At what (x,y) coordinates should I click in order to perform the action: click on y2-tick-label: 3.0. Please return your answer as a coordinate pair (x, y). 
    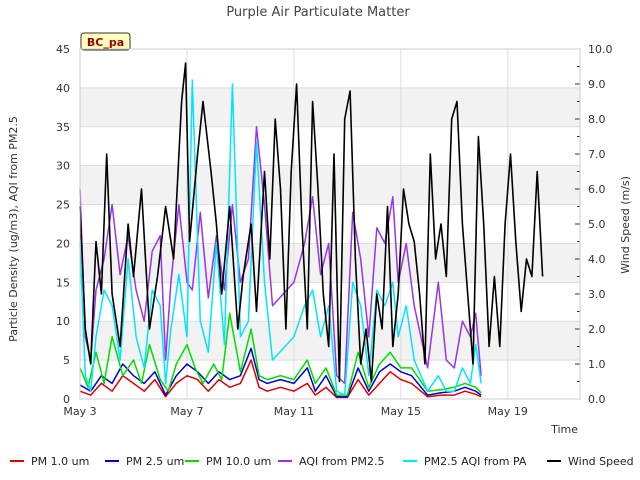
    Looking at the image, I should click on (597, 294).